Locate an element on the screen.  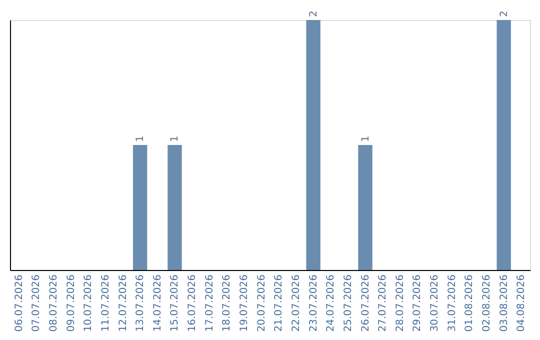
x-tick-label: 08.07.2026 is located at coordinates (54, 303).